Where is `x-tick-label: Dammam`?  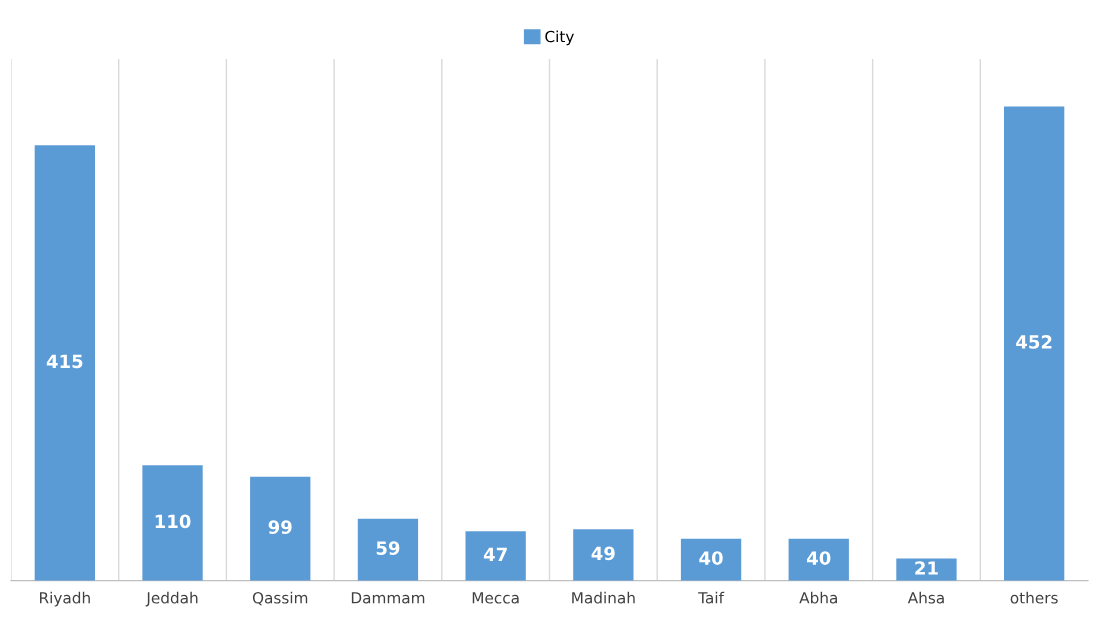 x-tick-label: Dammam is located at coordinates (388, 598).